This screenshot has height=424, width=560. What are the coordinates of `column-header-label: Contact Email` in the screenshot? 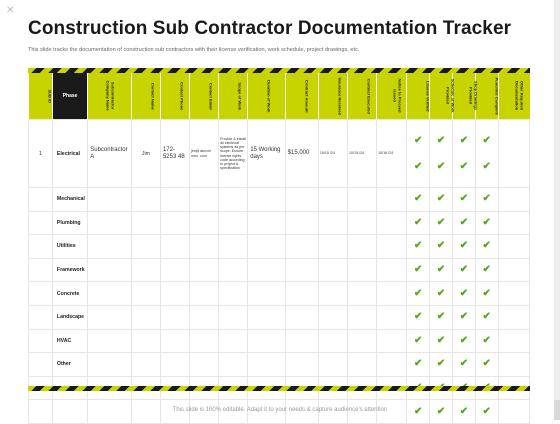 It's located at (211, 96).